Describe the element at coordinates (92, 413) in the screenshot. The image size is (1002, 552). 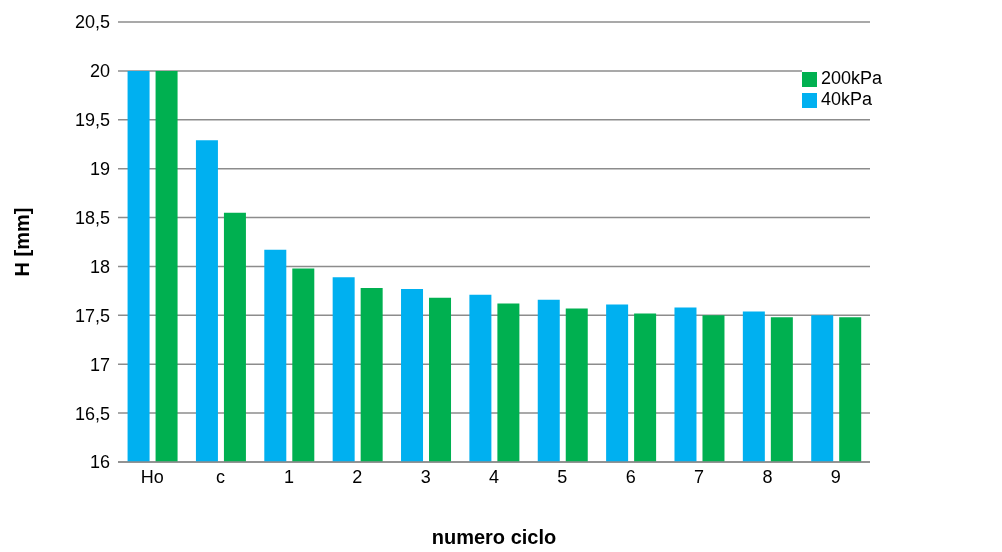
I see `y-tick-label: 16,5` at that location.